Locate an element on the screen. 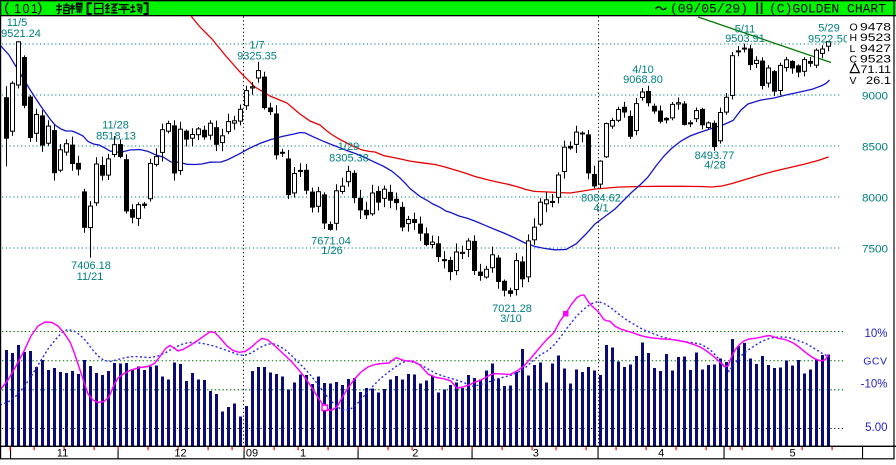 The image size is (896, 465). svg-text: 71.11 is located at coordinates (876, 70).